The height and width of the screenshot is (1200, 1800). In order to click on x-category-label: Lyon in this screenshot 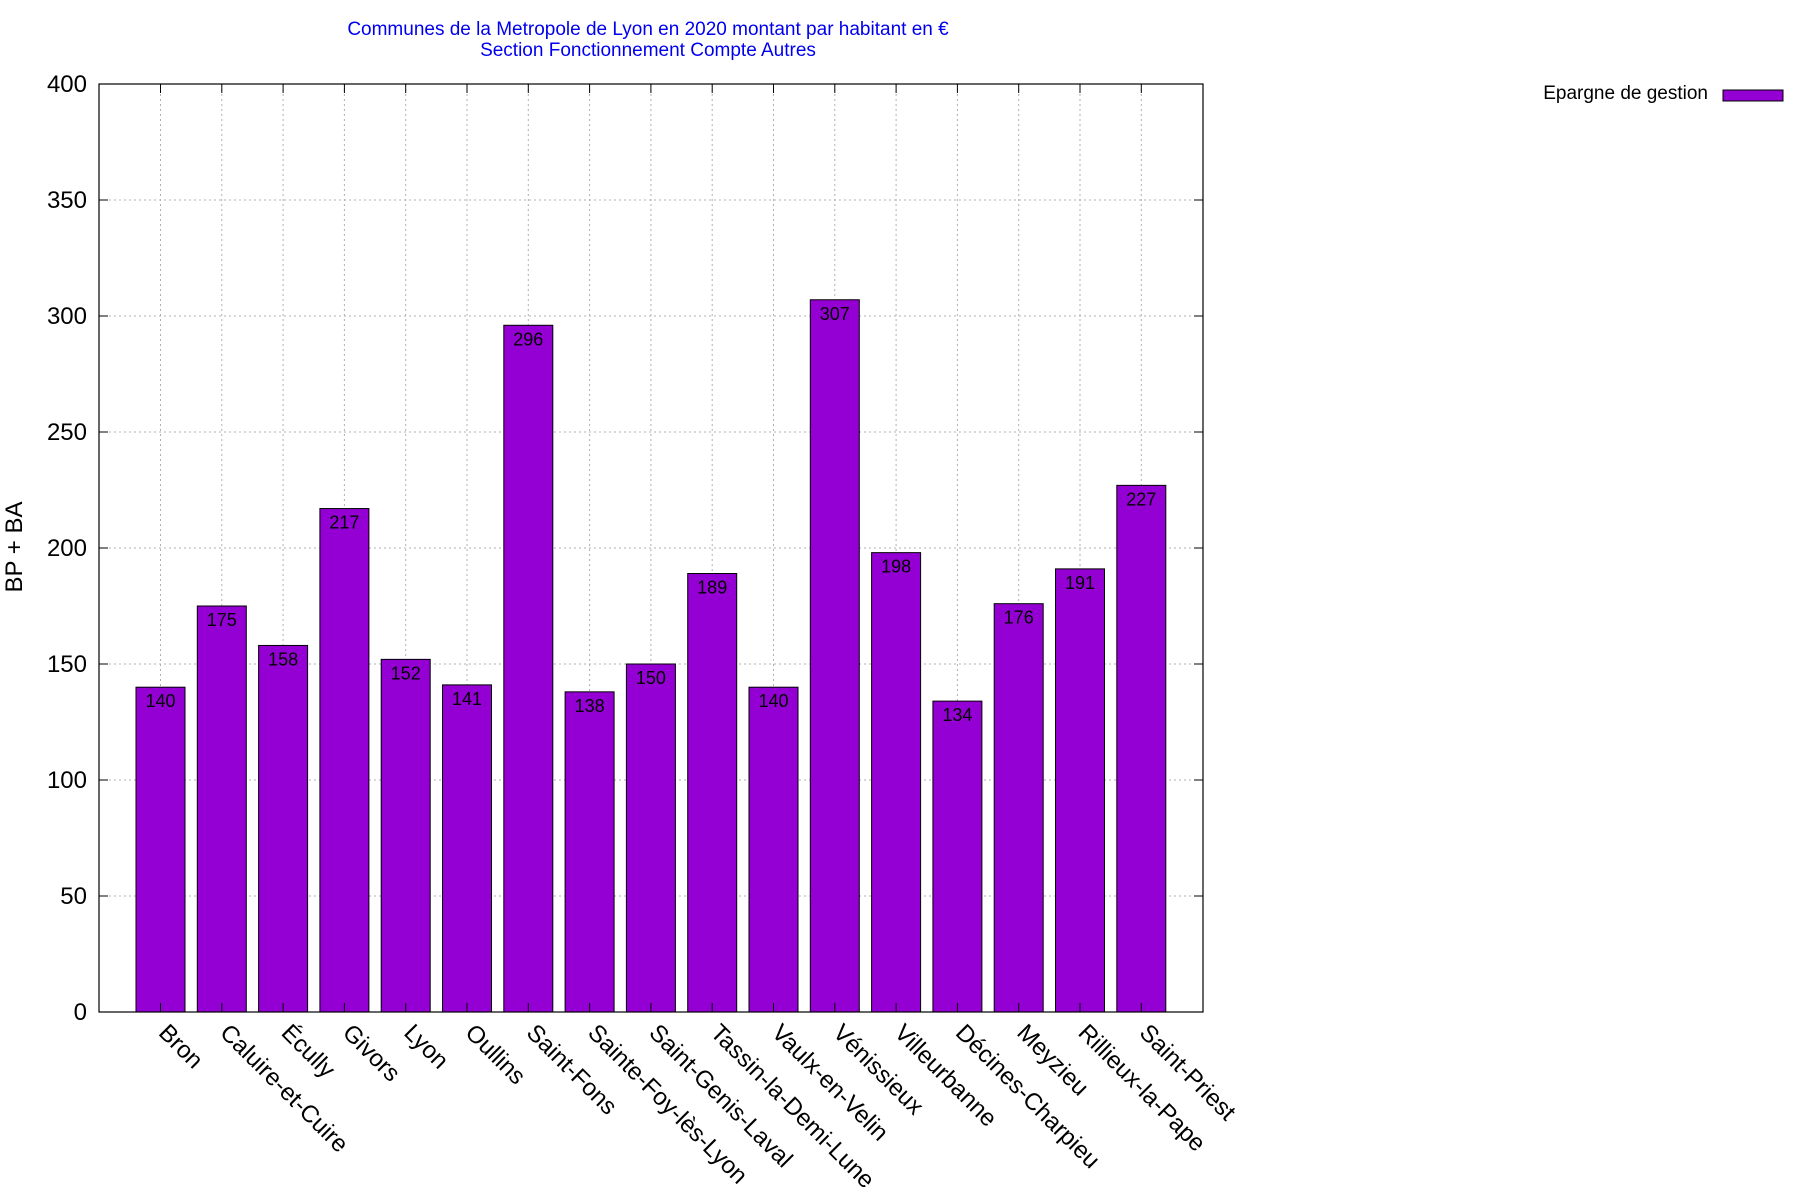, I will do `click(425, 1046)`.